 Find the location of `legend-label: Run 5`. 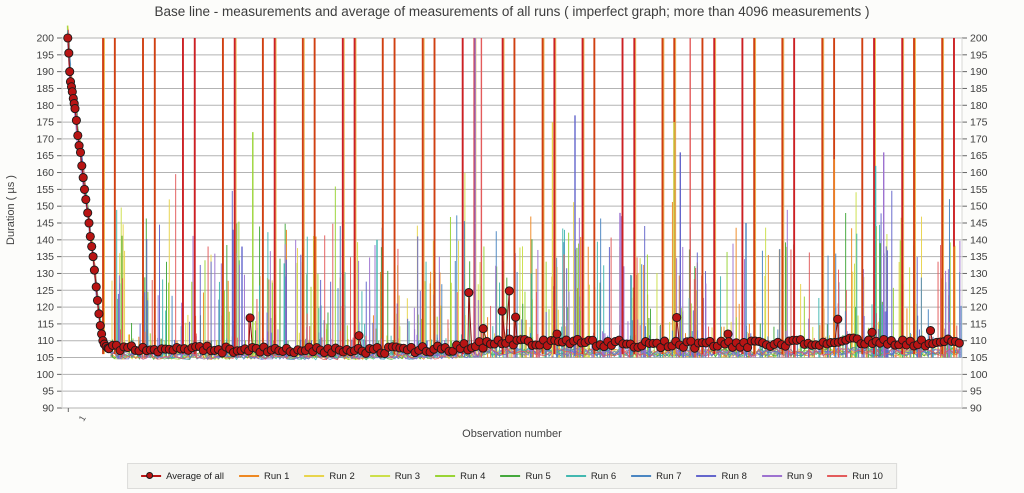

legend-label: Run 5 is located at coordinates (538, 476).